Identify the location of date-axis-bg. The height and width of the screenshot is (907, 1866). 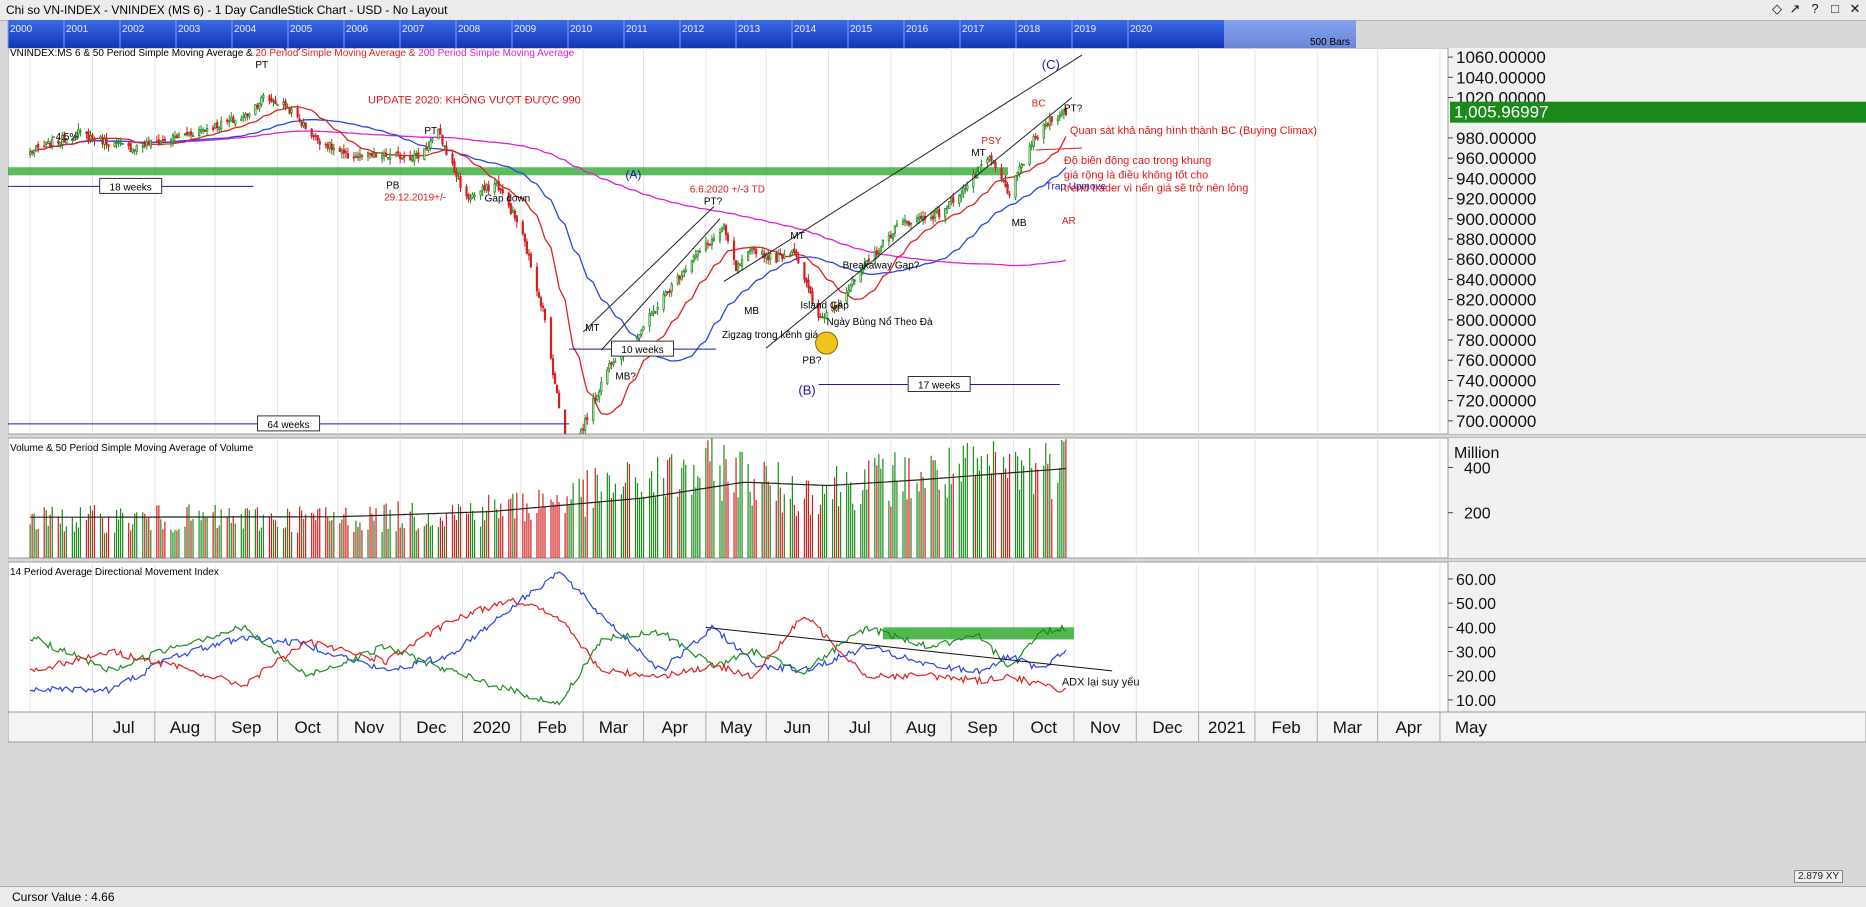
(937, 727).